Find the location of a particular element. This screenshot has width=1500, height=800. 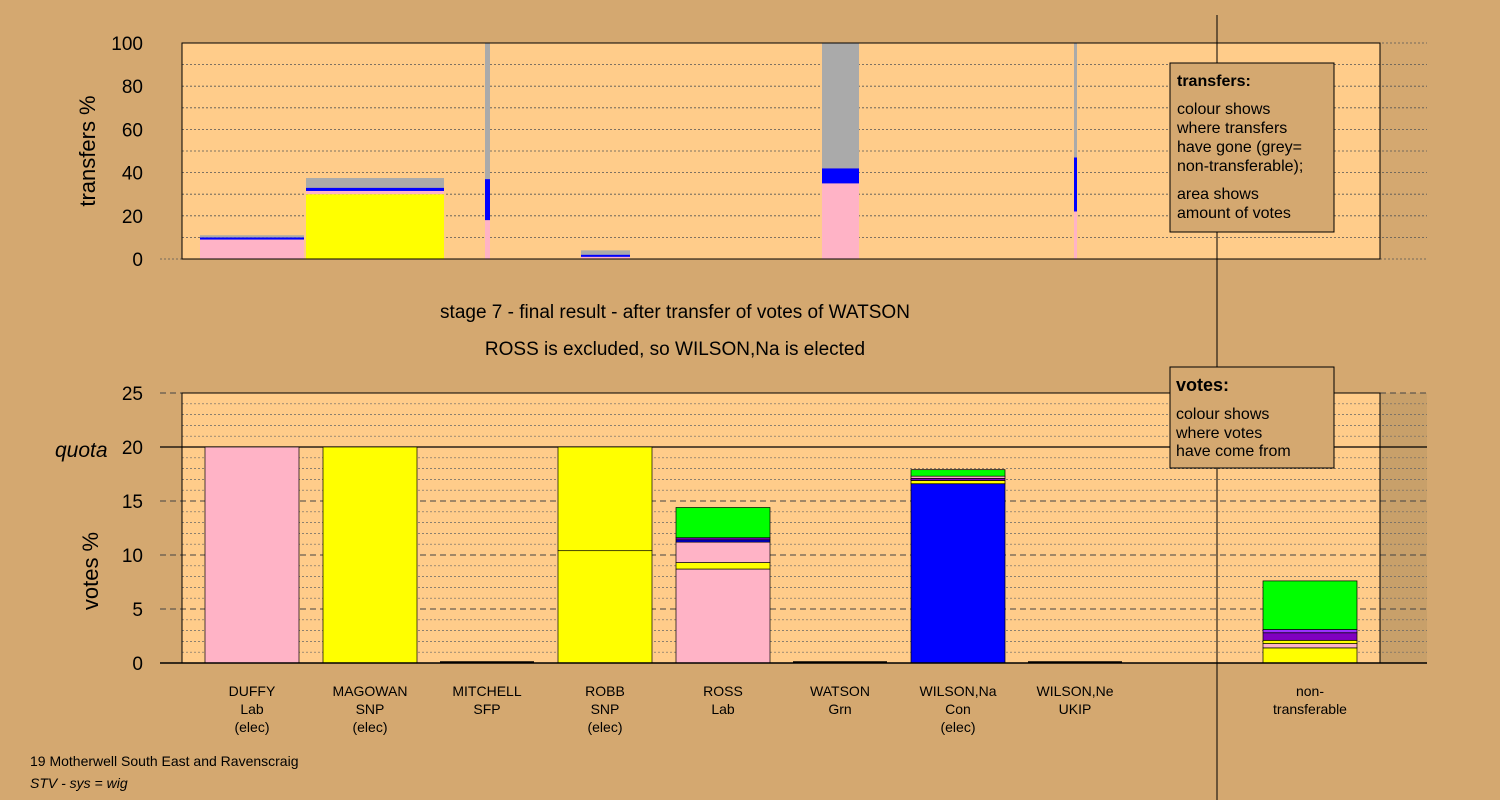

transfers-y-tick-label: 40 is located at coordinates (132, 174).